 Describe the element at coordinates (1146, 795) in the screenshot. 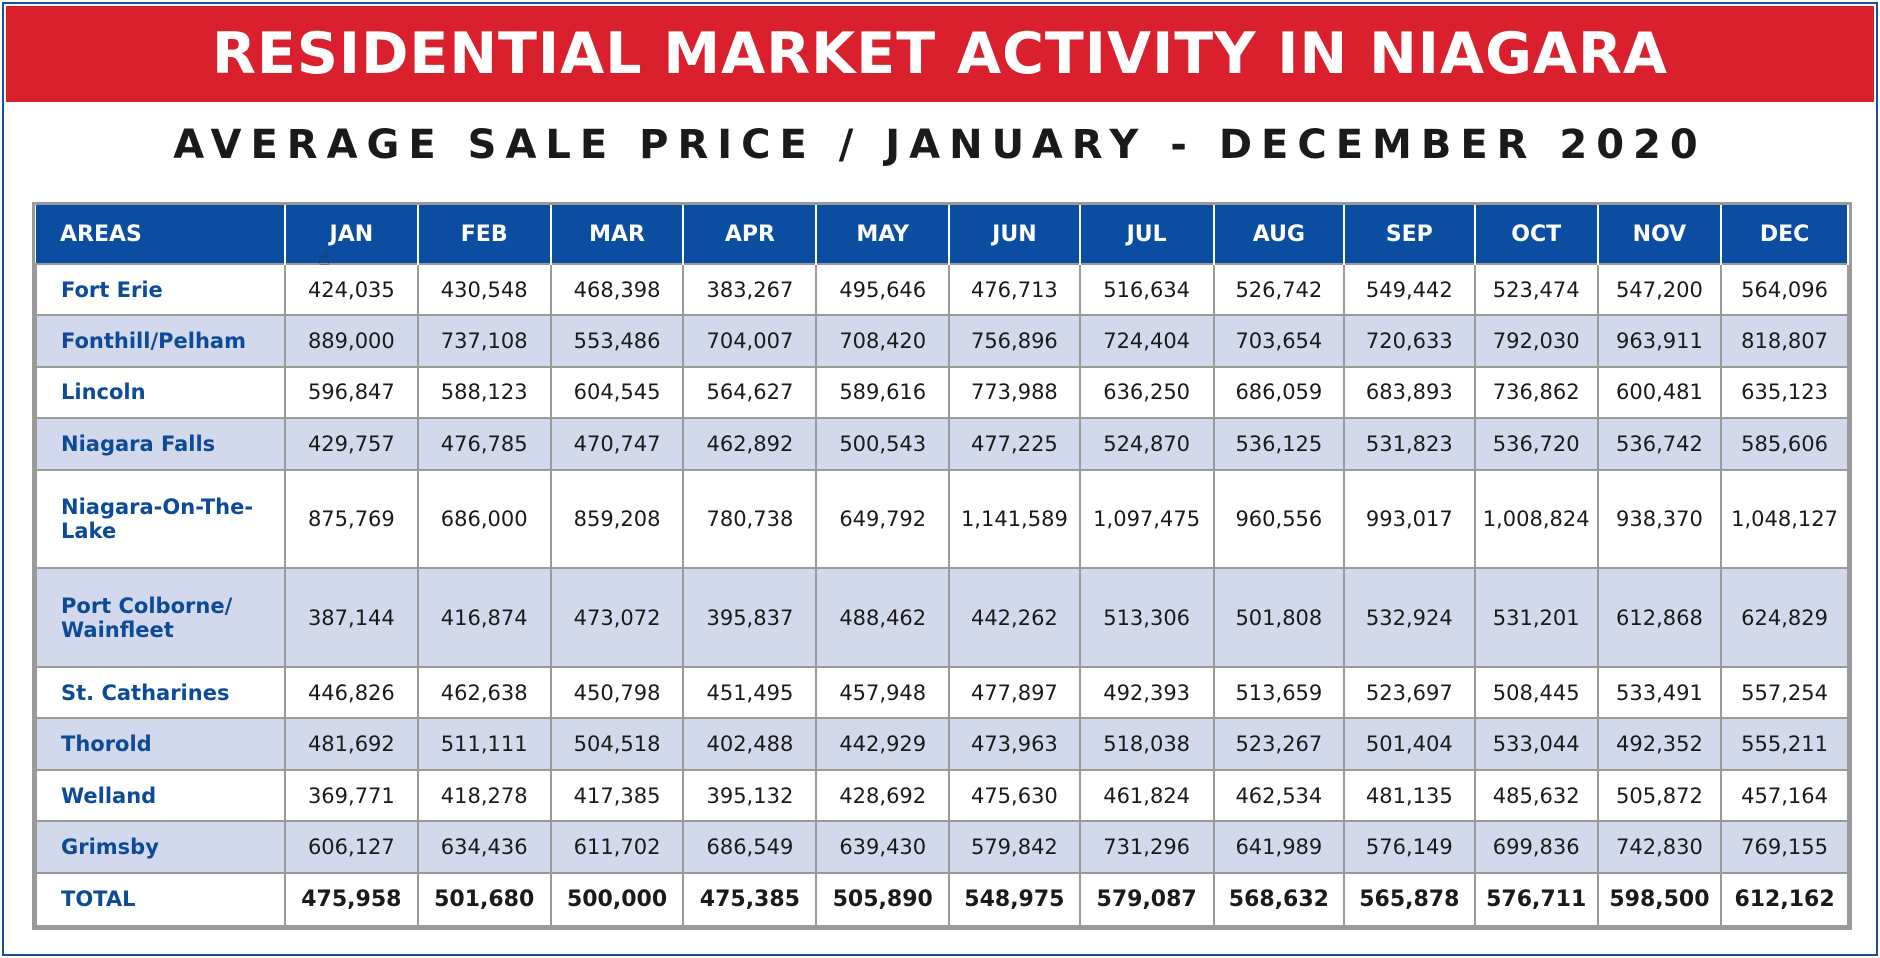

I see `price-cell: 461,824` at that location.